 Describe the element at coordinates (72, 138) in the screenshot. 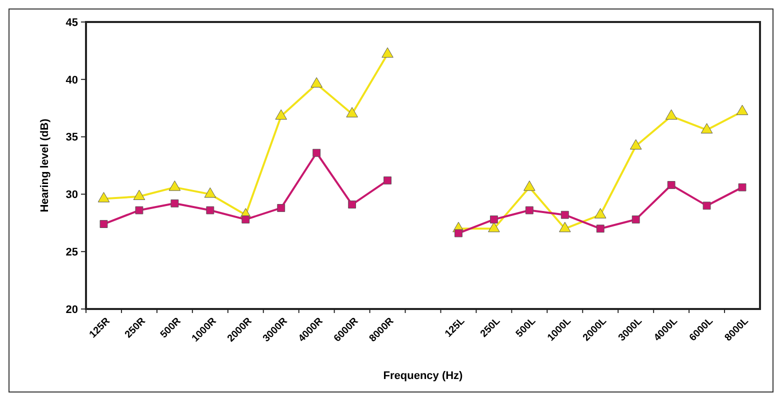

I see `y-tick-label: 35` at that location.